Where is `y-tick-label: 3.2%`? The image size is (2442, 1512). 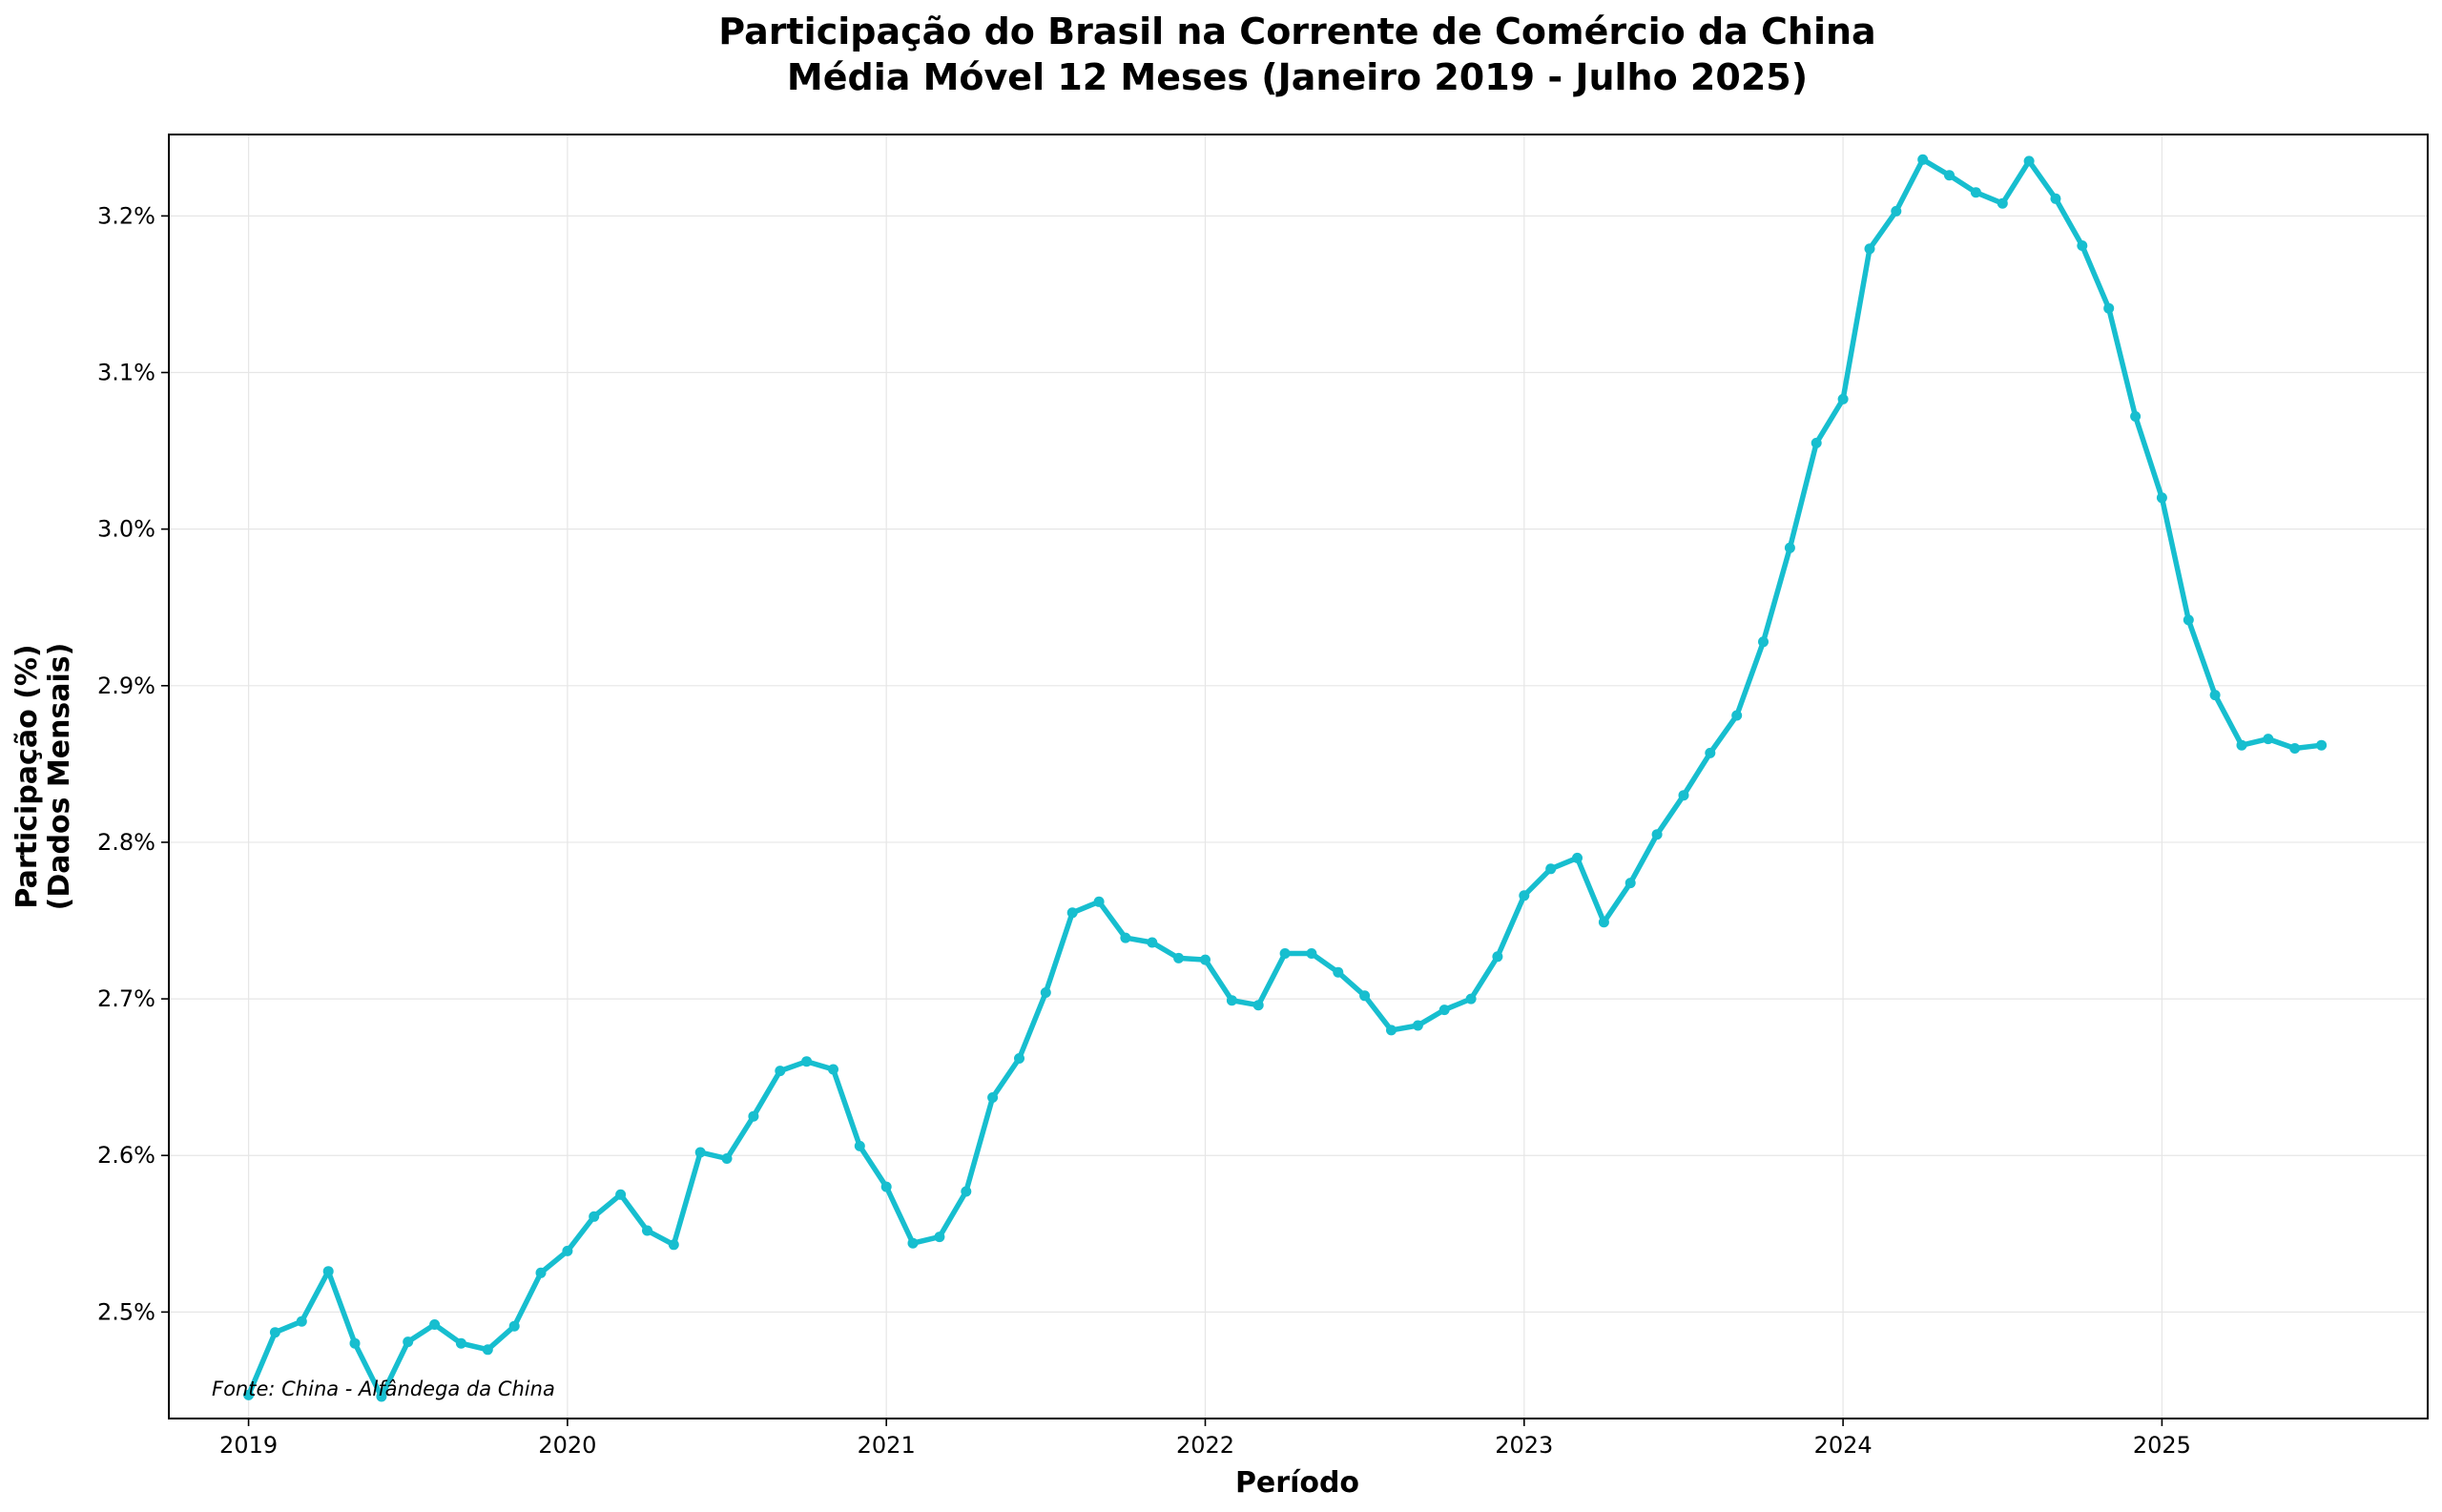
y-tick-label: 3.2% is located at coordinates (126, 215).